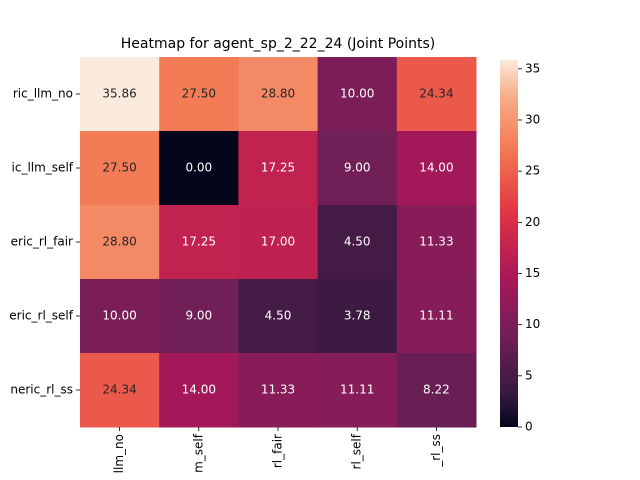 The image size is (640, 480). What do you see at coordinates (532, 324) in the screenshot?
I see `colorbar-tick-label: 10` at bounding box center [532, 324].